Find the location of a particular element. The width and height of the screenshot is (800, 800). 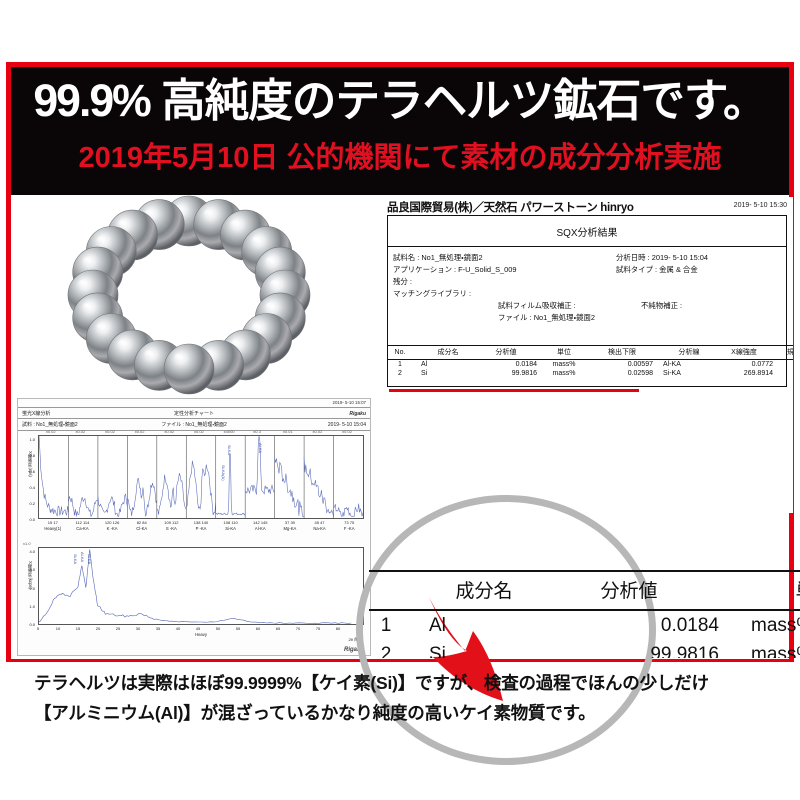

report-file: ファイル : No1_無処理・鏡面2 is located at coordinates (546, 317).